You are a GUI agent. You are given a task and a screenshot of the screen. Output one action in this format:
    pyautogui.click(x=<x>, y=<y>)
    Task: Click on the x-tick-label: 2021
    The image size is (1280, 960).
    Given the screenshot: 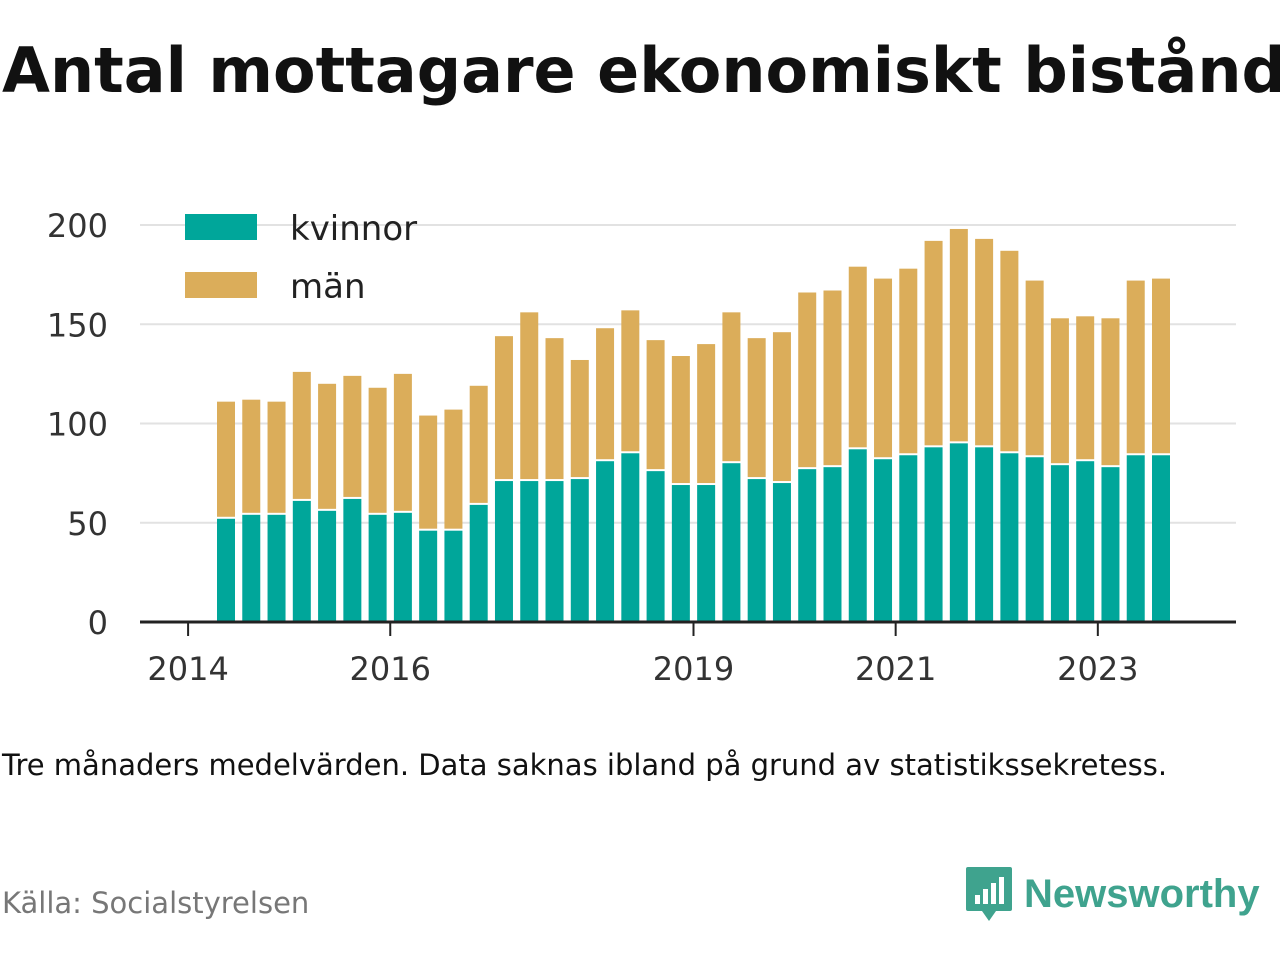 What is the action you would take?
    pyautogui.click(x=895, y=669)
    